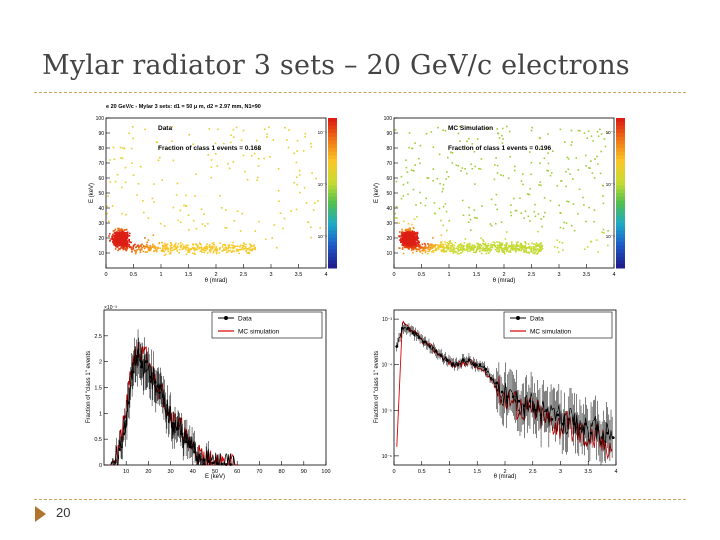 Image resolution: width=720 pixels, height=540 pixels. Describe the element at coordinates (558, 325) in the screenshot. I see `legend-box` at that location.